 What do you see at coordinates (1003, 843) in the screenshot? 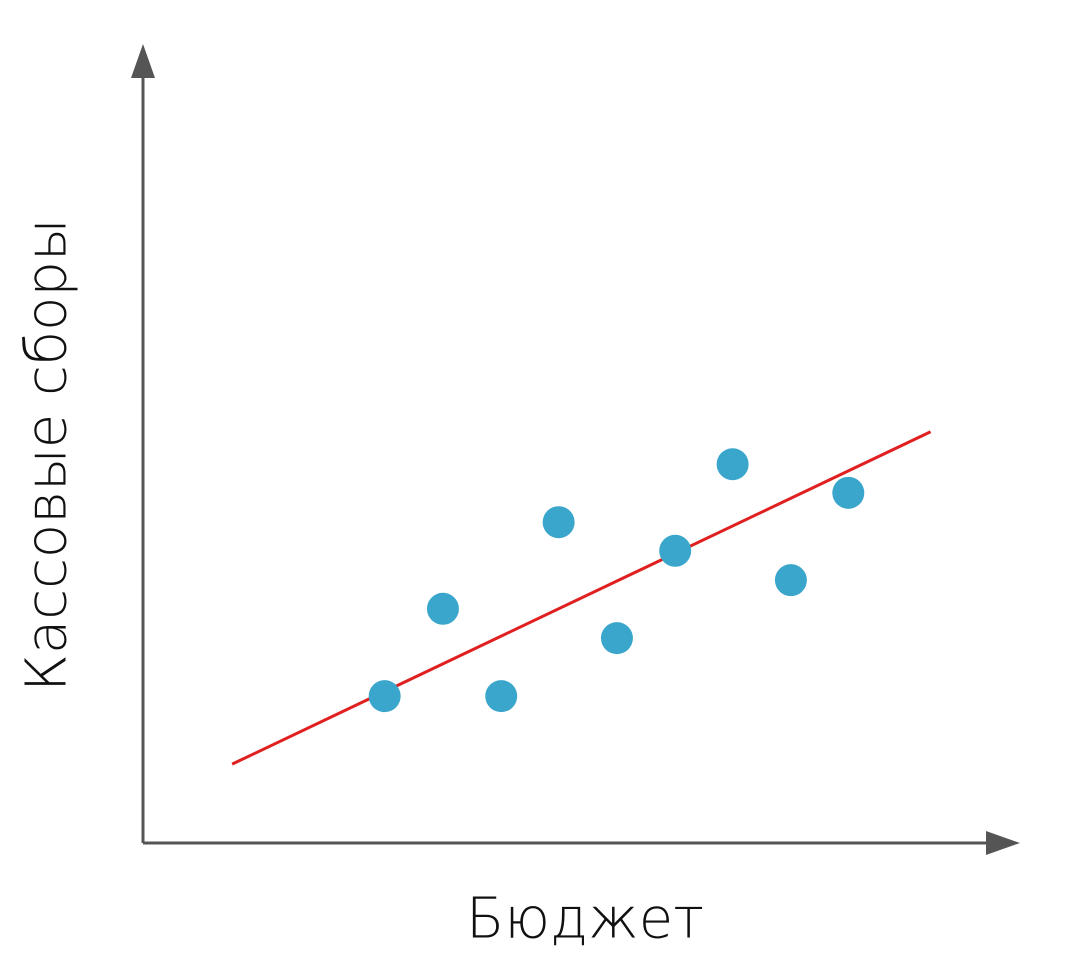
I see `x-axis-arrow` at bounding box center [1003, 843].